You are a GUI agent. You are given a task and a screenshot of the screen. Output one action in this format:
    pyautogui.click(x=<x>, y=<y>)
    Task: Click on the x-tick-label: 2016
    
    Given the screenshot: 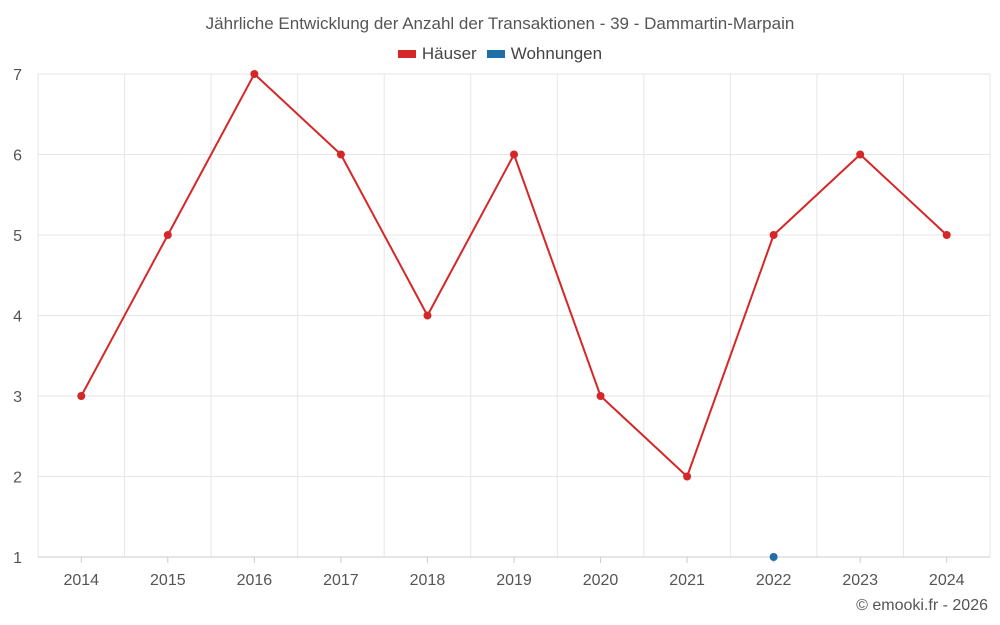 What is the action you would take?
    pyautogui.click(x=255, y=580)
    